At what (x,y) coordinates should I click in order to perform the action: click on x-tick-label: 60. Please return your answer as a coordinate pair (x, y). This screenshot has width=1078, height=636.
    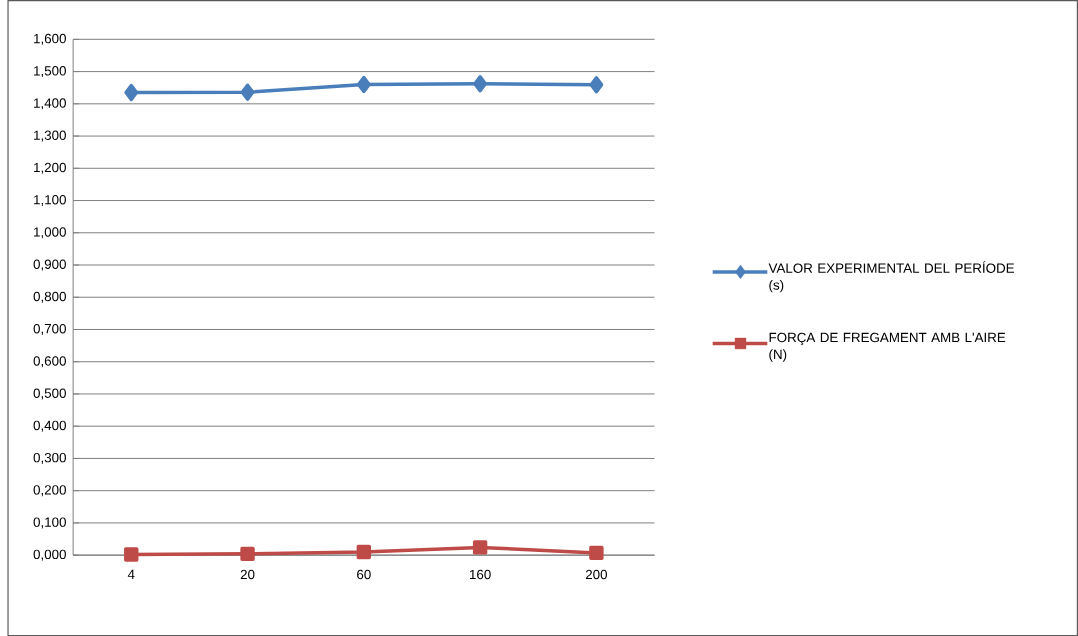
    Looking at the image, I should click on (364, 574).